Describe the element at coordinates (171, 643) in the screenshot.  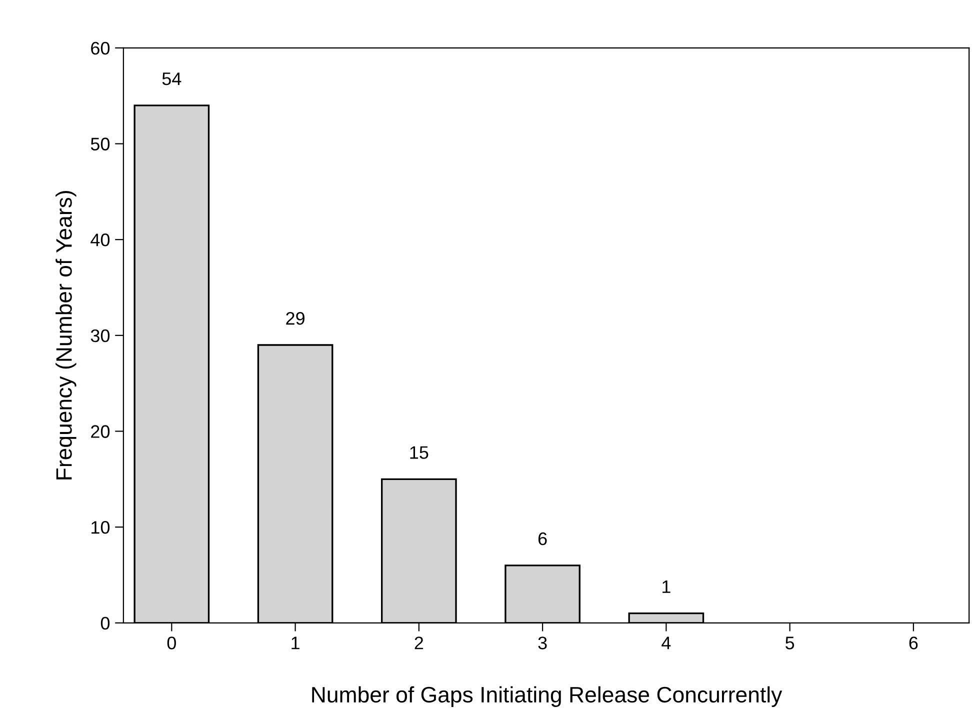
I see `x-tick-label: 0` at that location.